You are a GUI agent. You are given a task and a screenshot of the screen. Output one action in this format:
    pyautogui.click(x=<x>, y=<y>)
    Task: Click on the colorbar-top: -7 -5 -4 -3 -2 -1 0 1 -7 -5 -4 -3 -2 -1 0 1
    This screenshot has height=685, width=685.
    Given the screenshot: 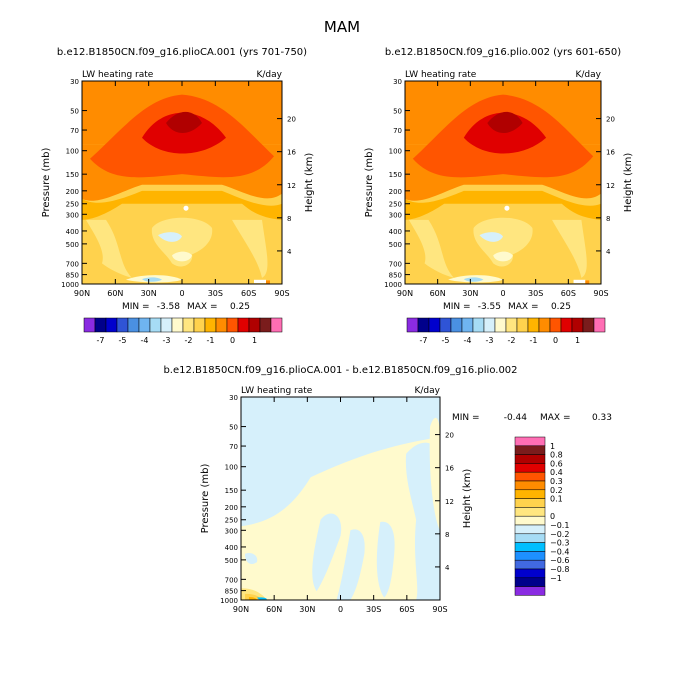 What is the action you would take?
    pyautogui.click(x=344, y=331)
    